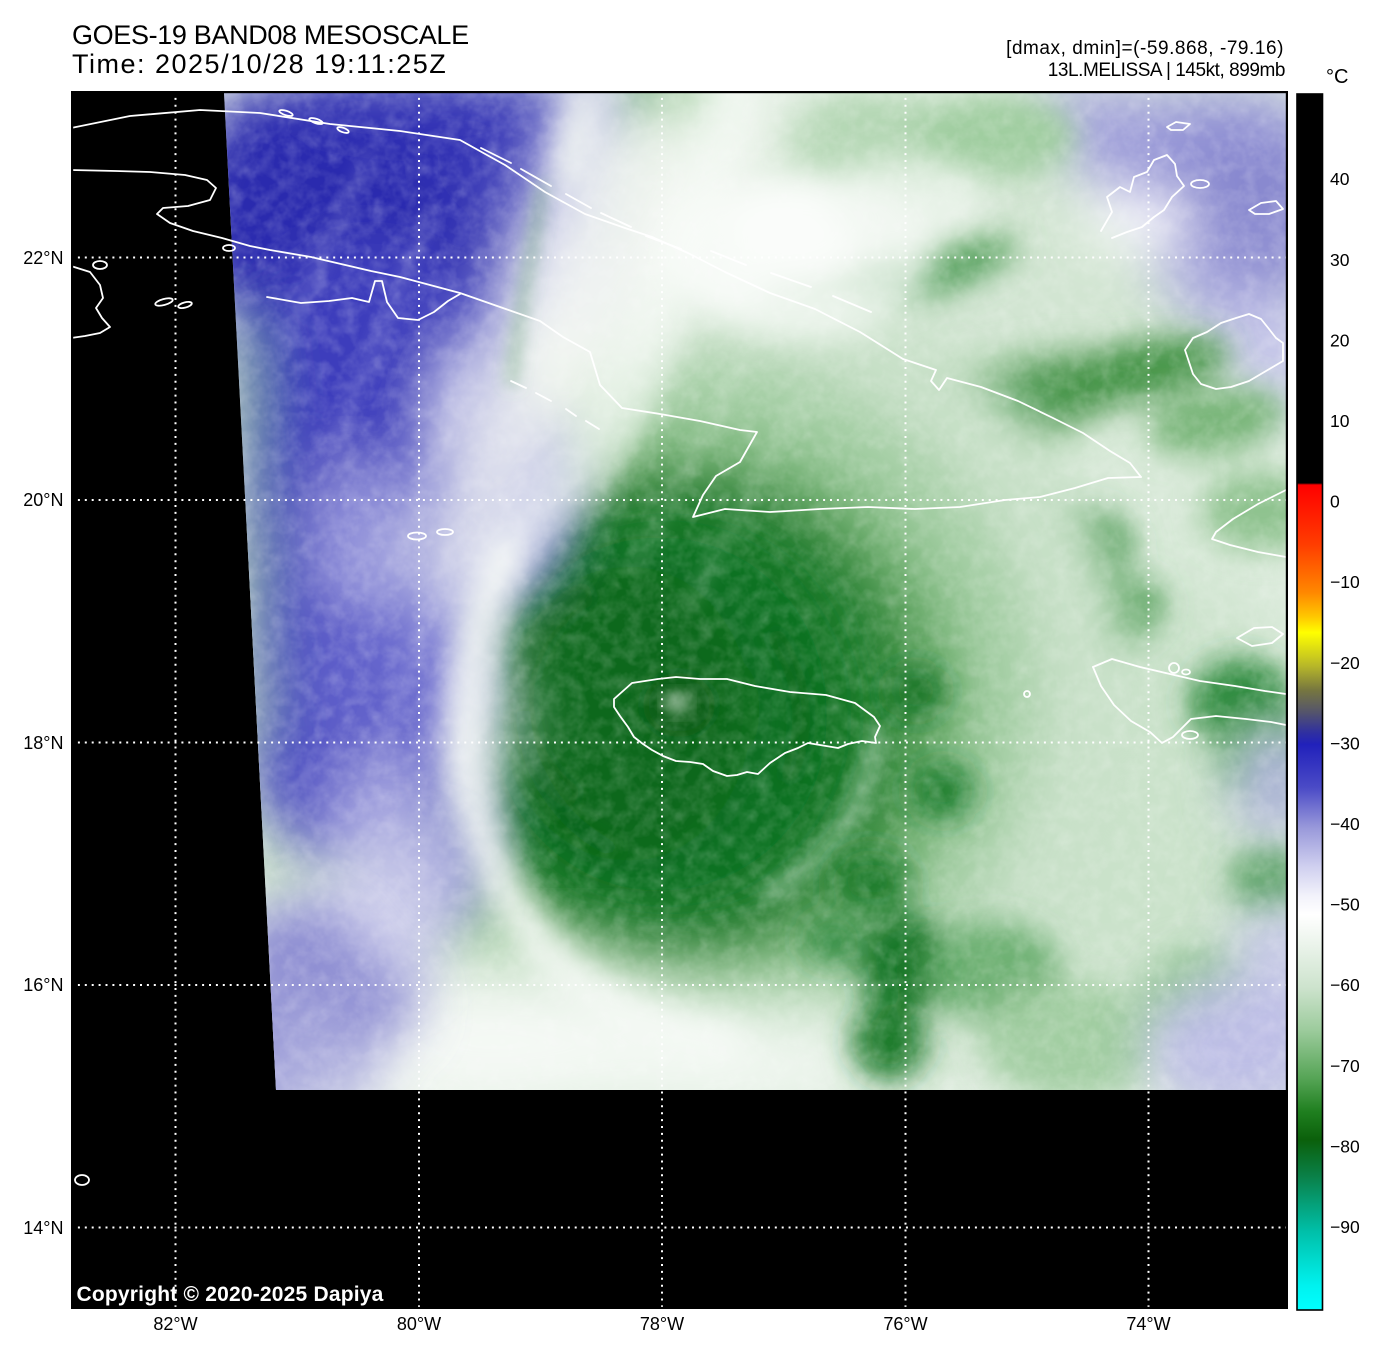 The width and height of the screenshot is (1390, 1359). I want to click on svg-text: −30, so click(1345, 743).